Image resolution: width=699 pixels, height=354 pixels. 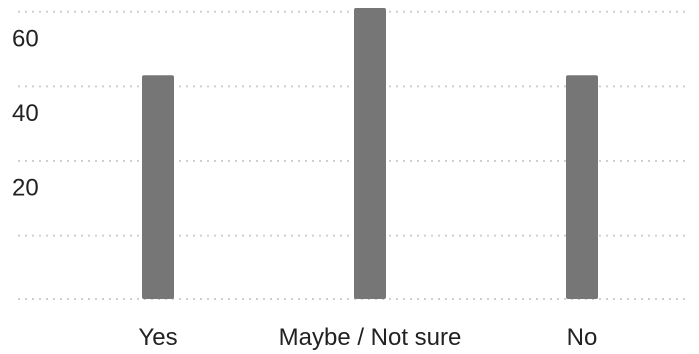 I want to click on y-axis-tick-labels: 20406080, so click(x=25, y=101).